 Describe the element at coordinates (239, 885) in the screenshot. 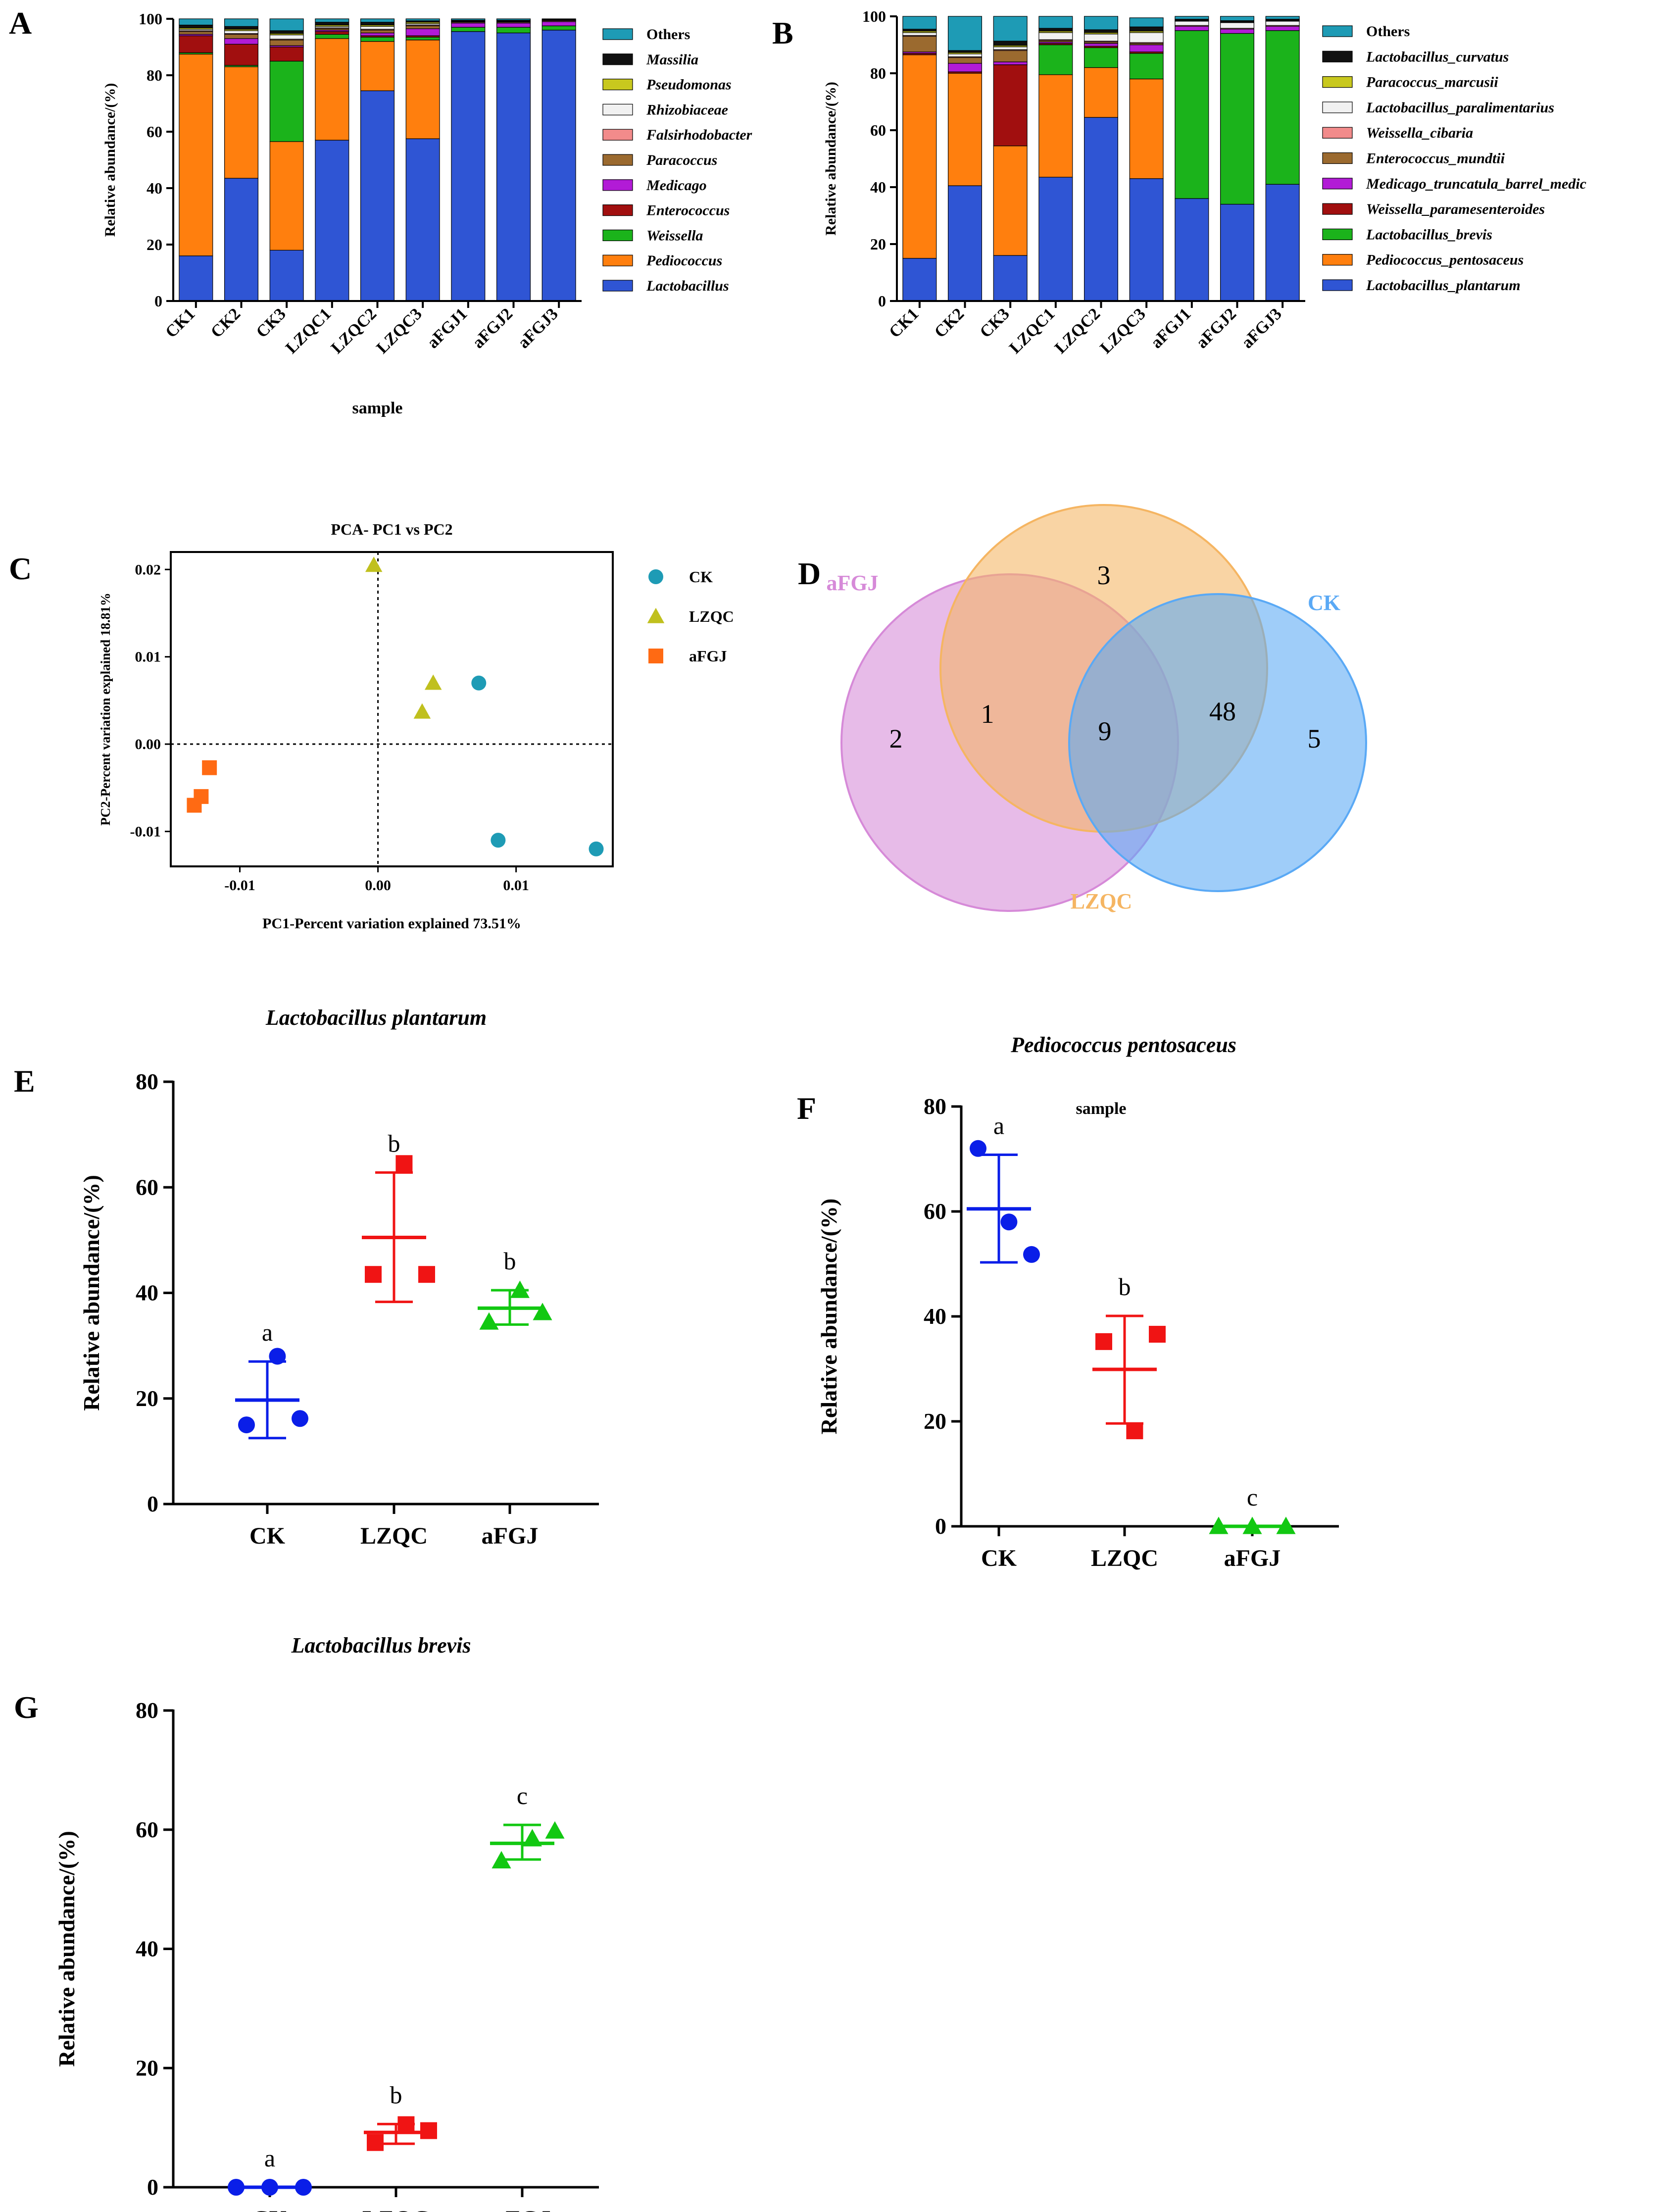

I see `x-tick-label: -0.01` at that location.